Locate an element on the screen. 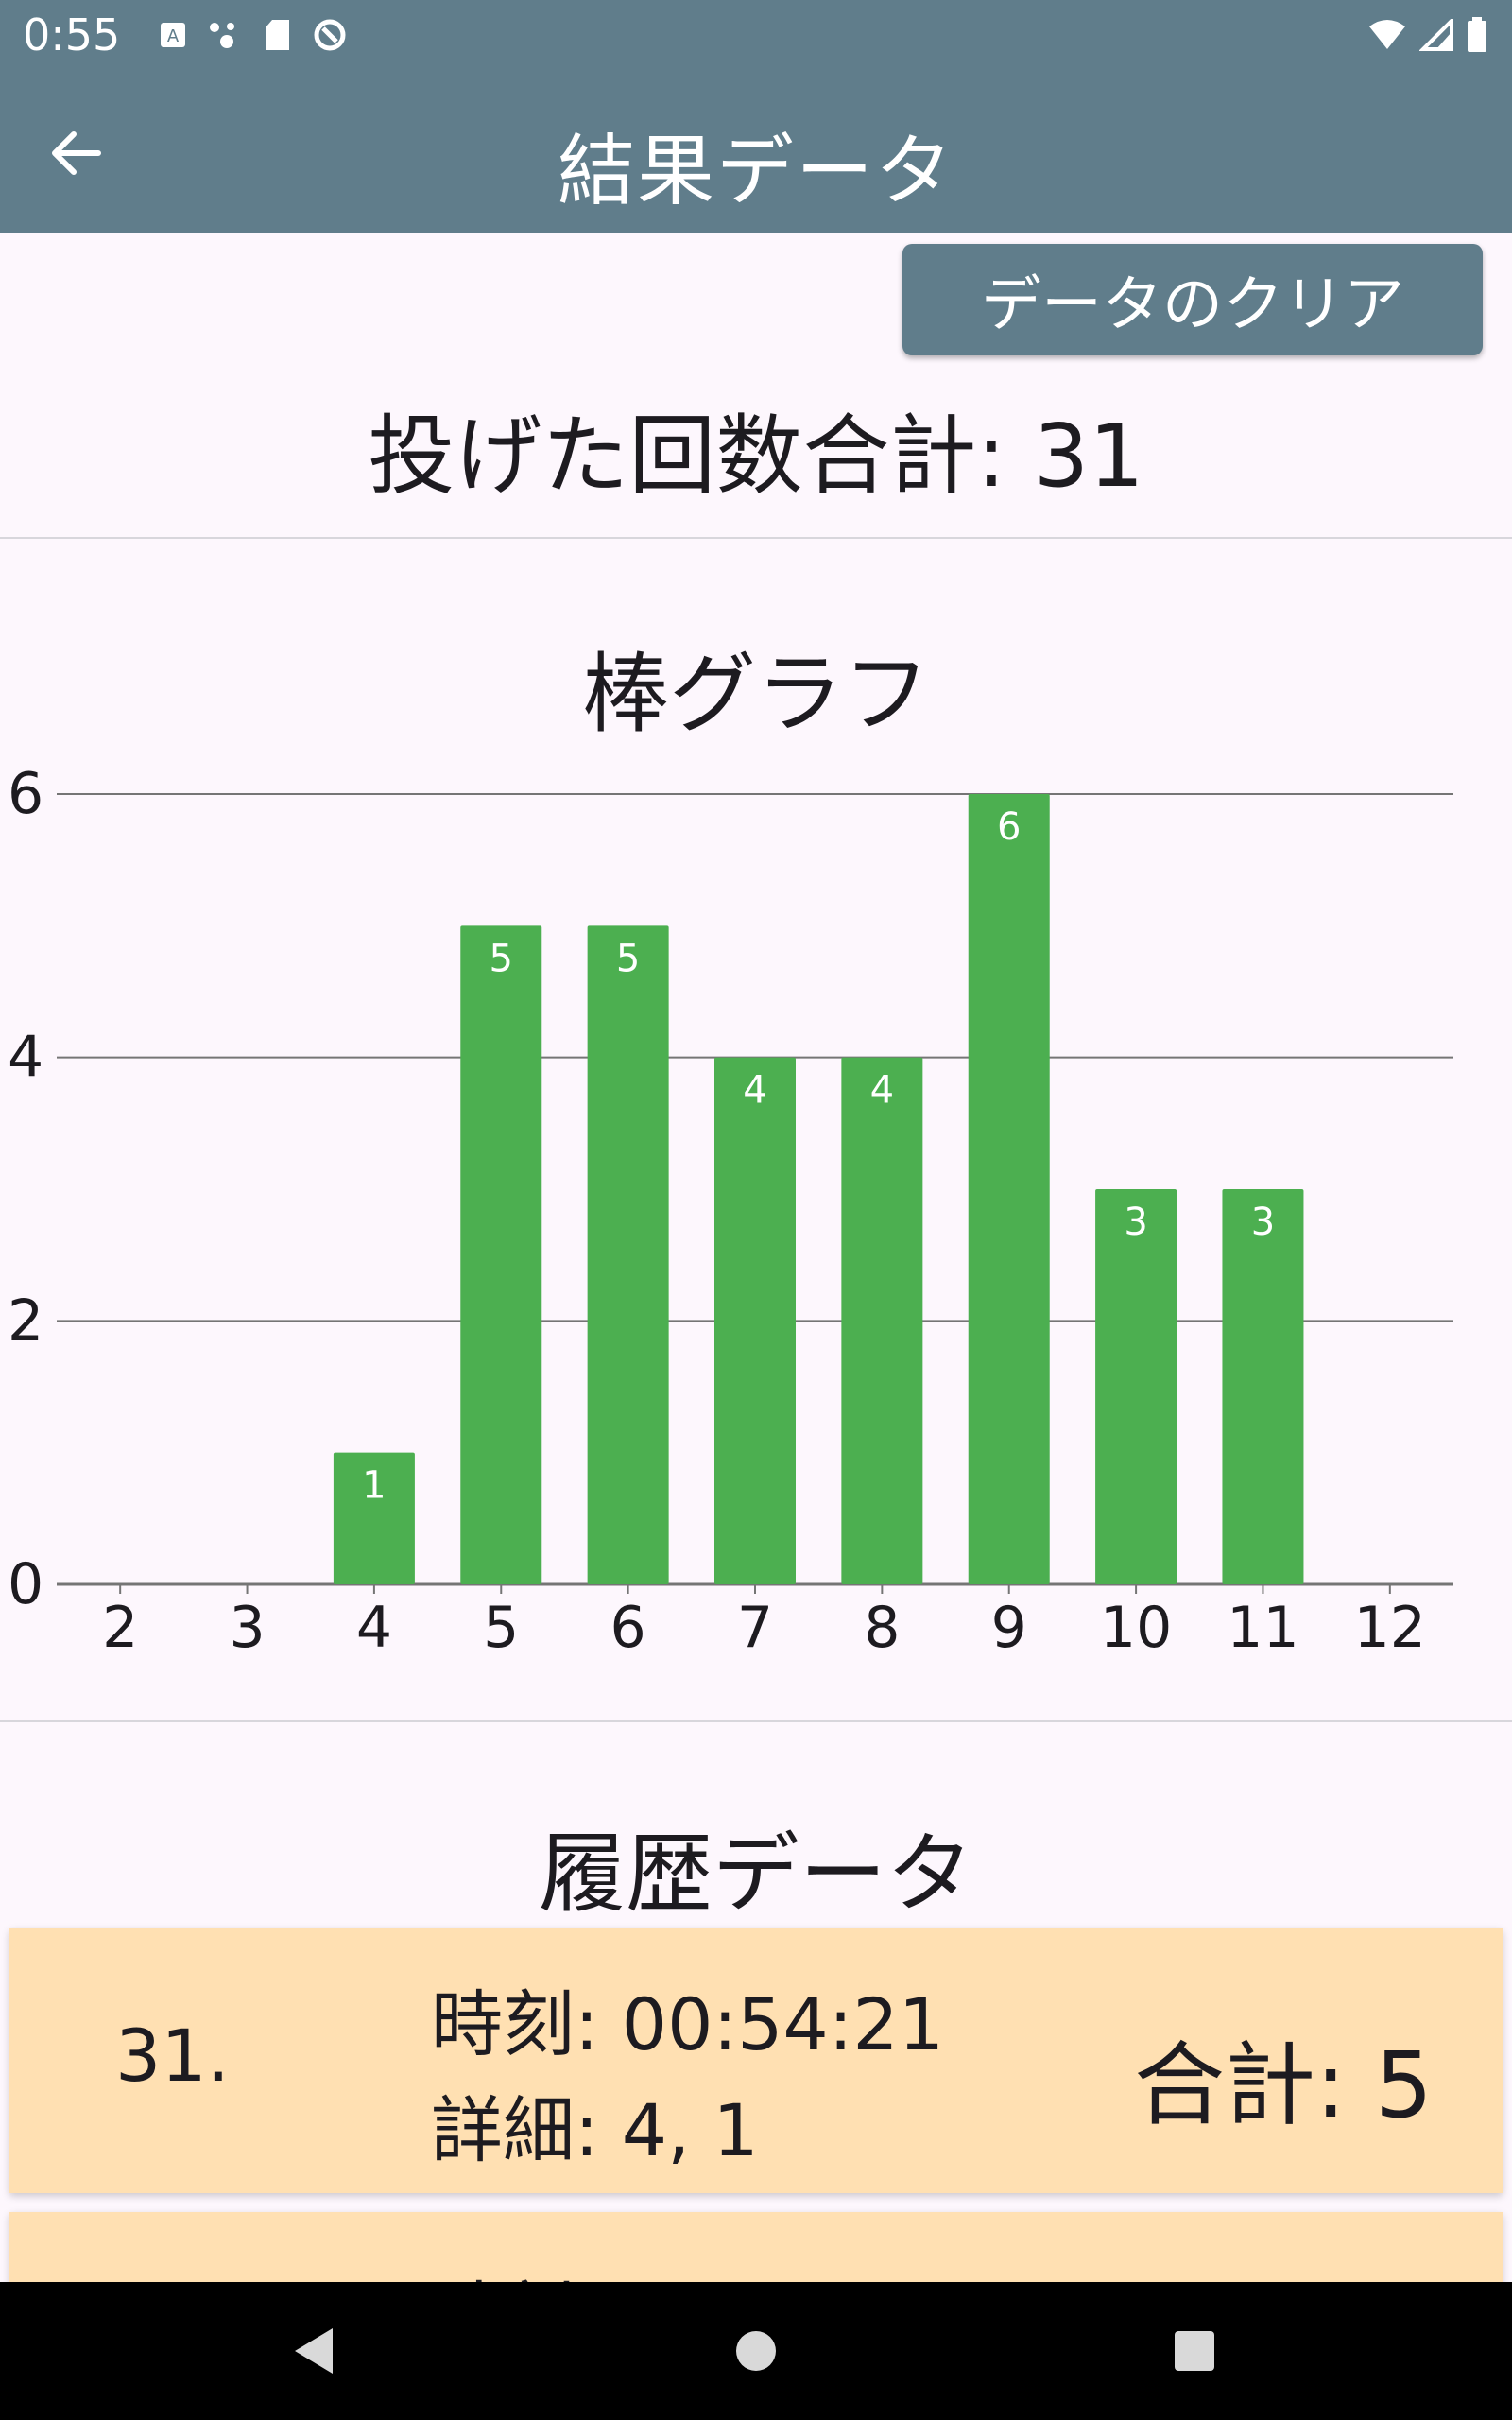 Image resolution: width=1512 pixels, height=2420 pixels. vpn-ring-icon is located at coordinates (330, 35).